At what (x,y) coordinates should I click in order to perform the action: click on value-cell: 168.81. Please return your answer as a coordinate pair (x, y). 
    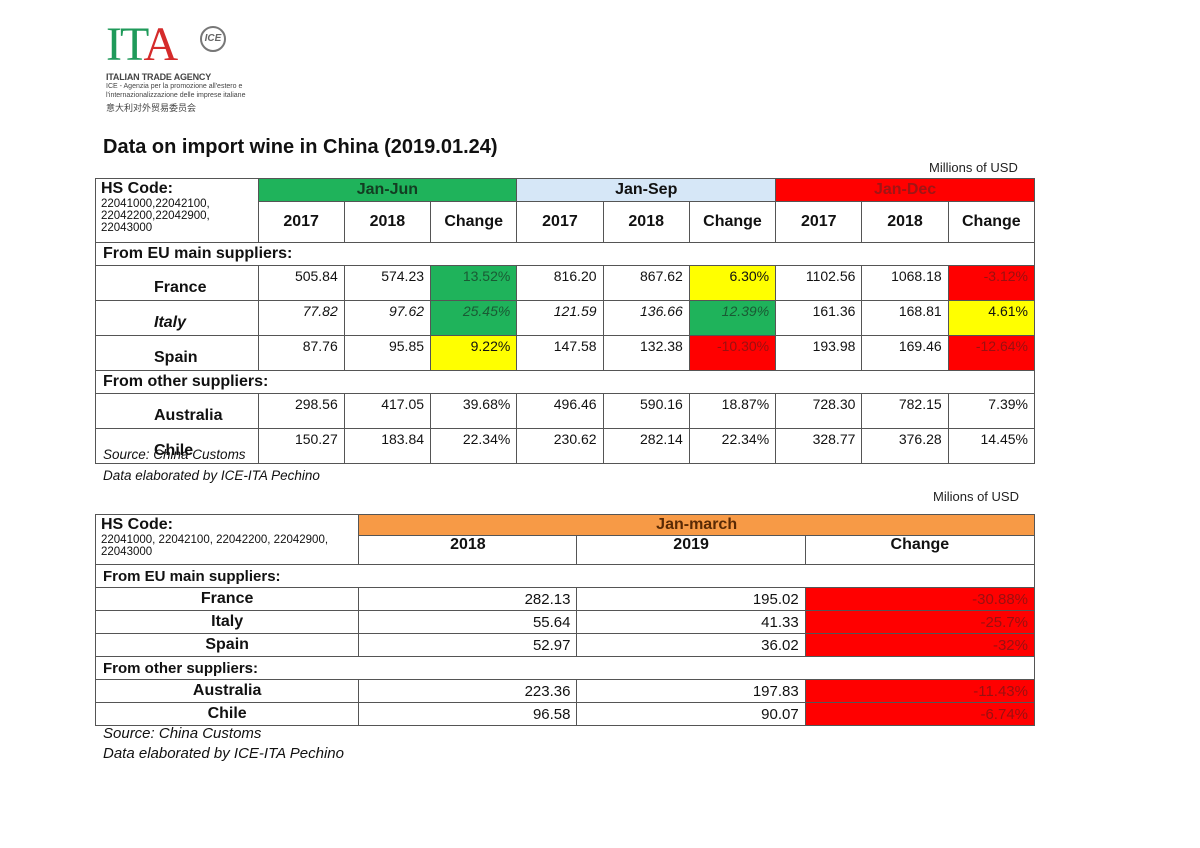
    Looking at the image, I should click on (905, 318).